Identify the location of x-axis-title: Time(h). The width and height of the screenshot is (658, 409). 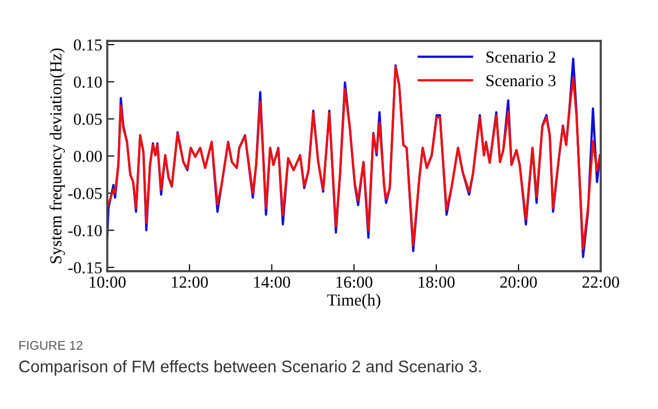
(353, 302).